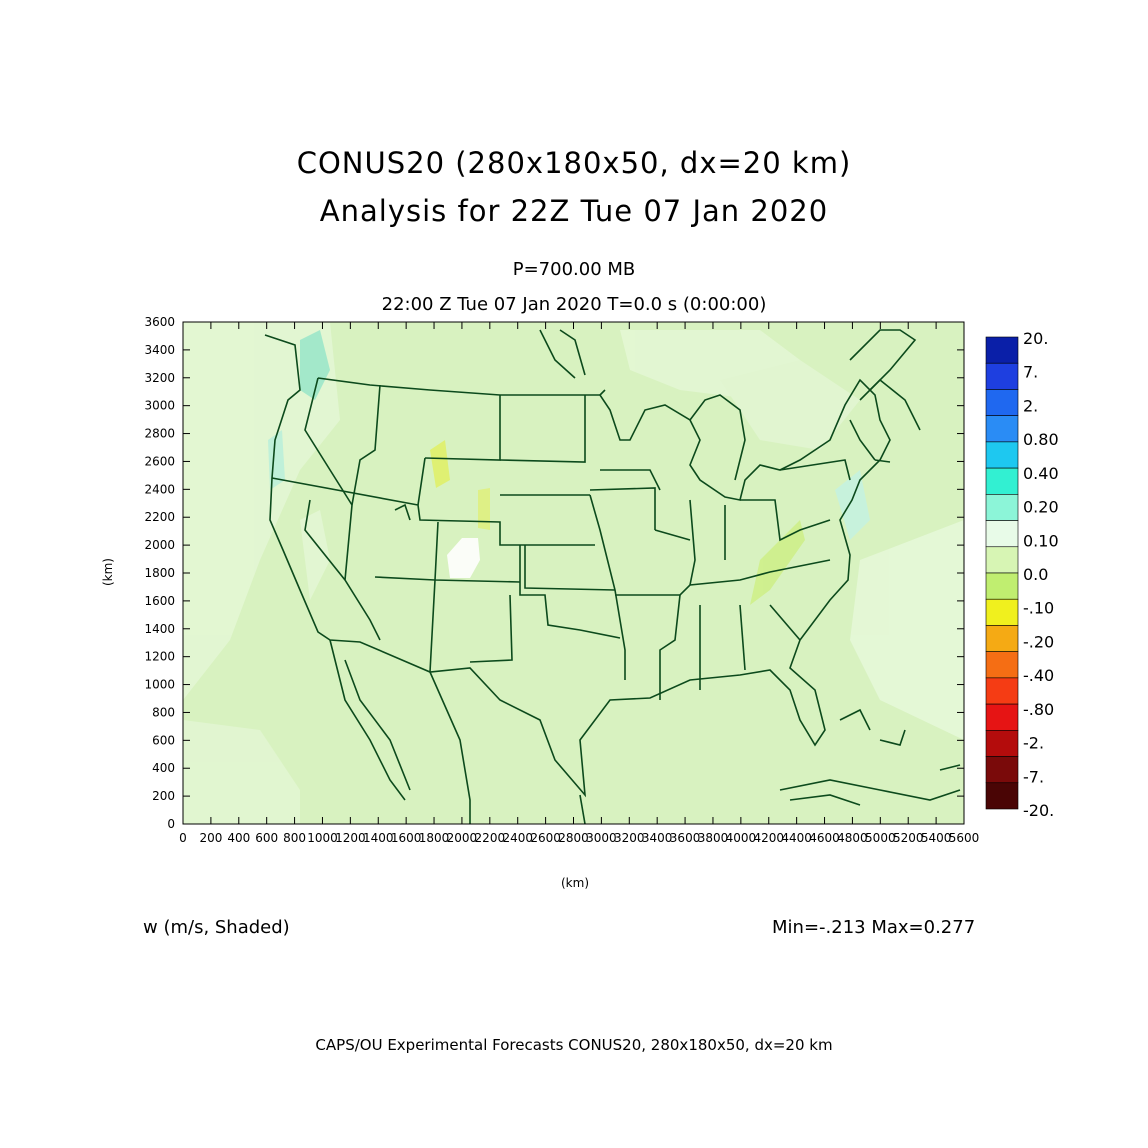 This screenshot has width=1148, height=1148. I want to click on colorbar-label: -.10, so click(1038, 608).